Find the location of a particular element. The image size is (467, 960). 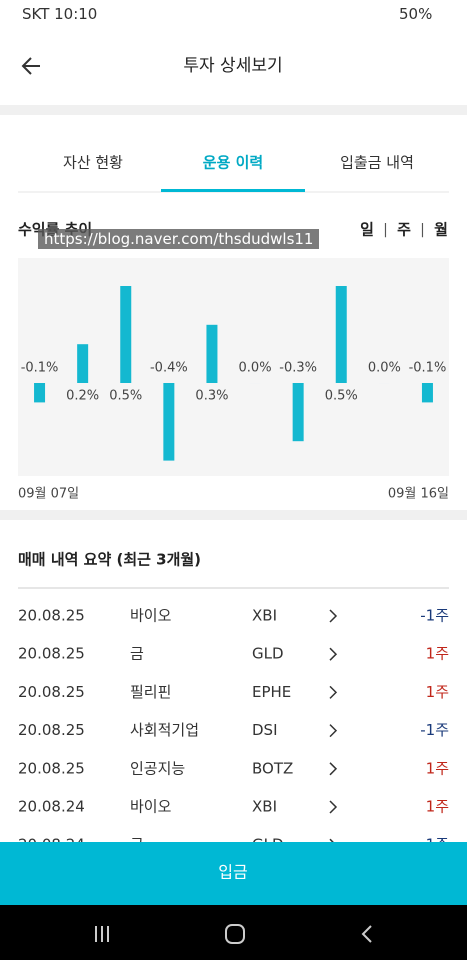

back-arrow is located at coordinates (30, 66).